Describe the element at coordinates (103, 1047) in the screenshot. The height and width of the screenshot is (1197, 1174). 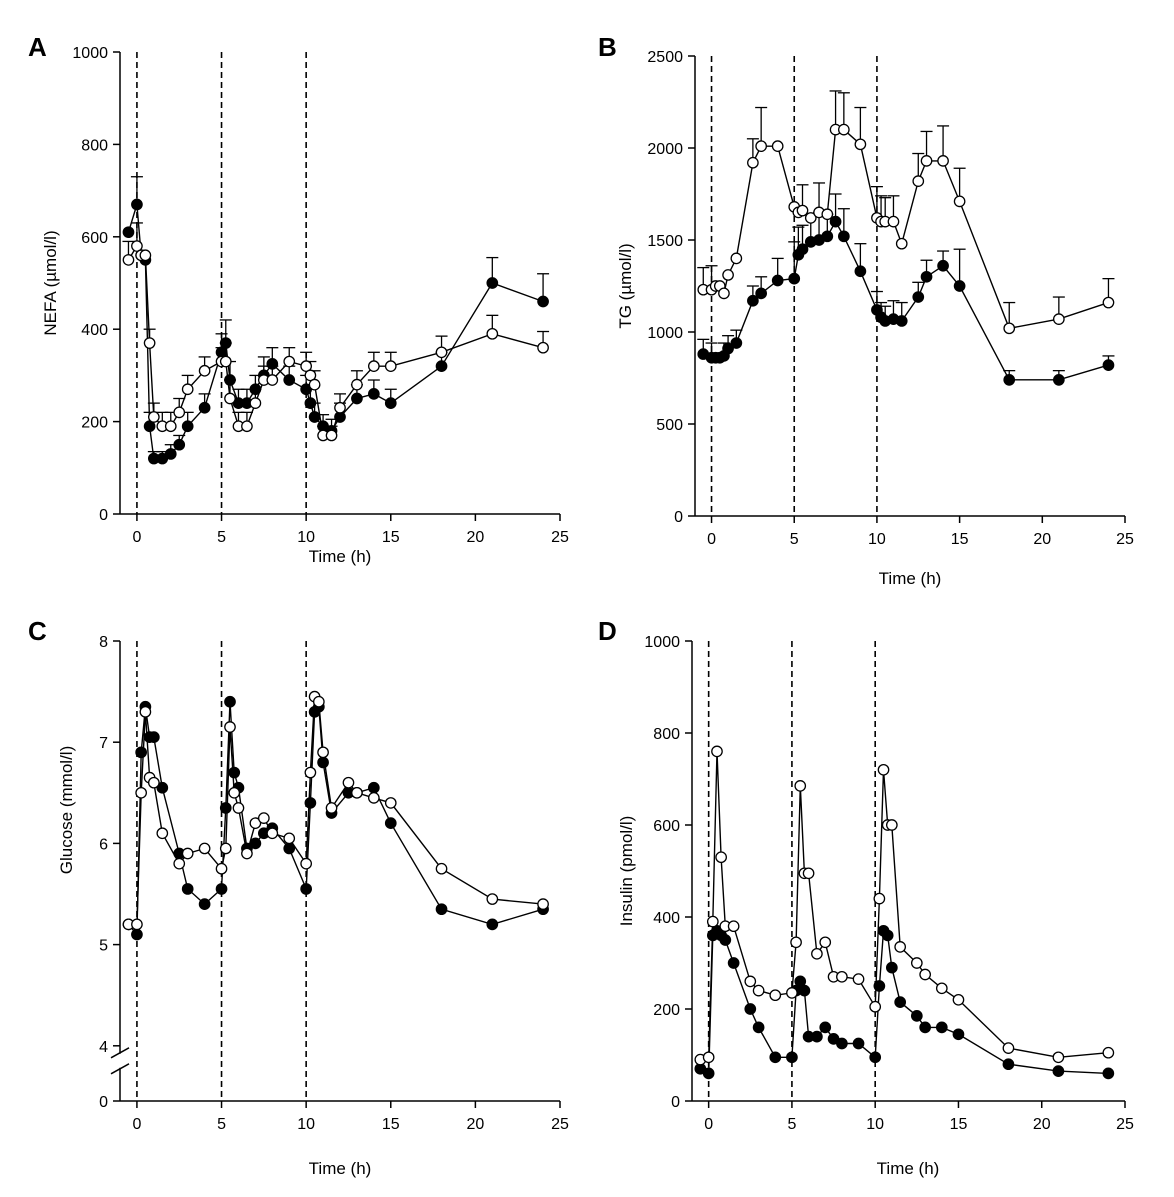
I see `y-tick-label: 4` at that location.